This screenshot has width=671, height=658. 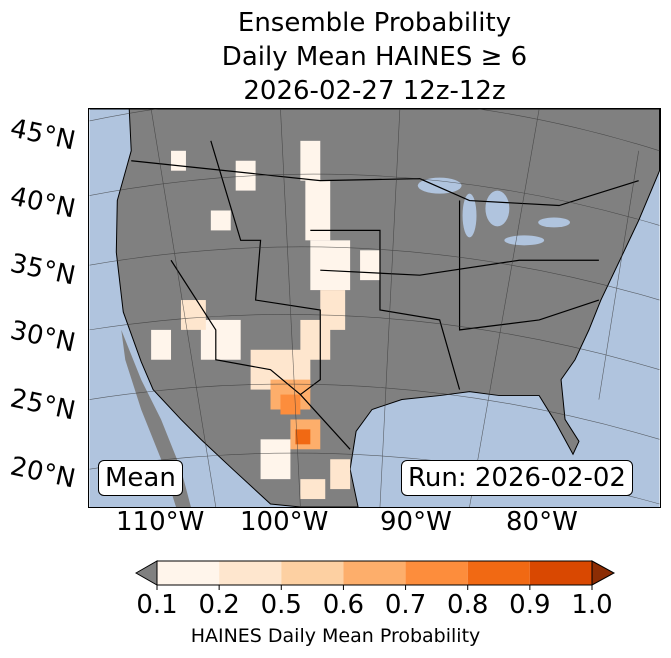 What do you see at coordinates (42, 405) in the screenshot?
I see `lat-label-25: 25°N` at bounding box center [42, 405].